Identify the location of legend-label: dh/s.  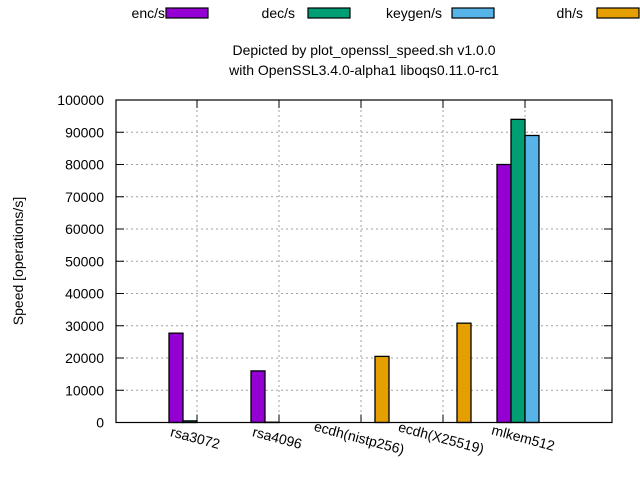
(570, 13).